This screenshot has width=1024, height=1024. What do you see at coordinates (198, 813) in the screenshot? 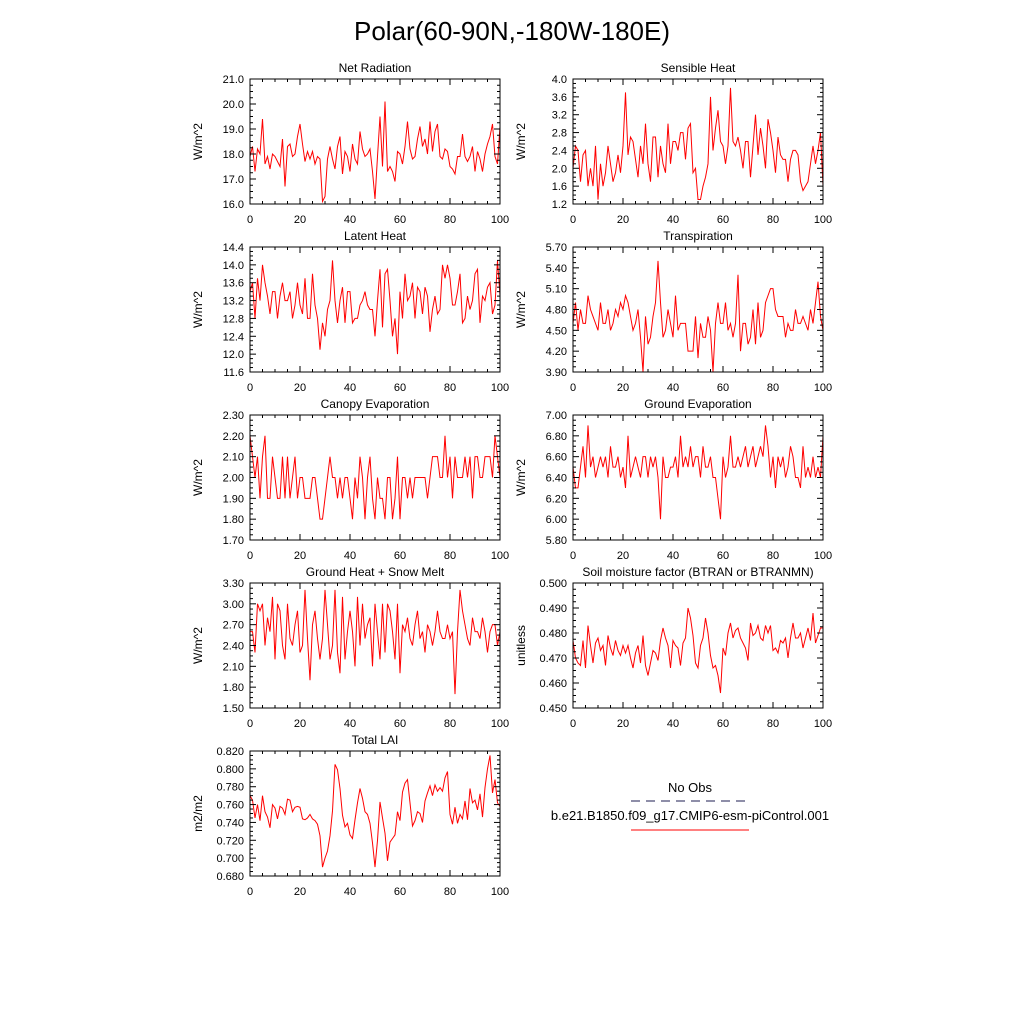
I see `y-axis-label: m2/m2` at bounding box center [198, 813].